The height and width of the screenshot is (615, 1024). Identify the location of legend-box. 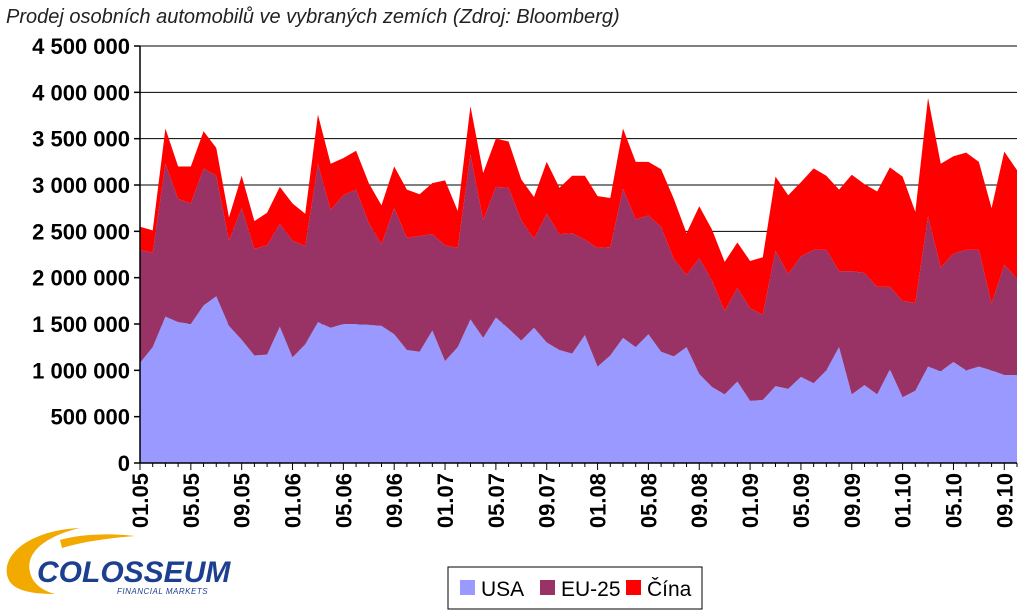
(575, 588).